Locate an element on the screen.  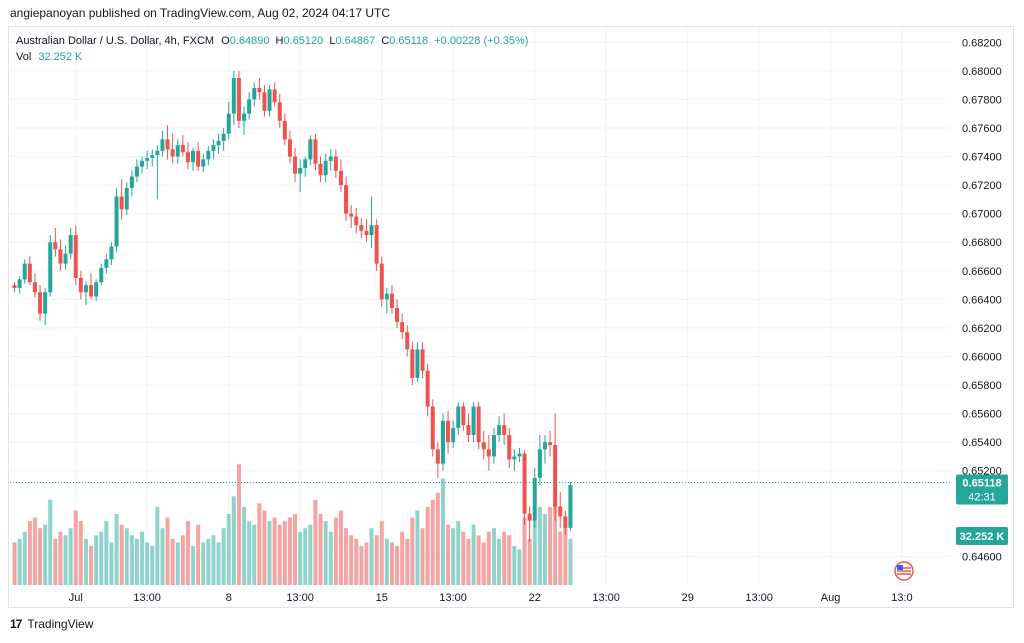
legend-change: +0.00228 (+0.35%) is located at coordinates (481, 41).